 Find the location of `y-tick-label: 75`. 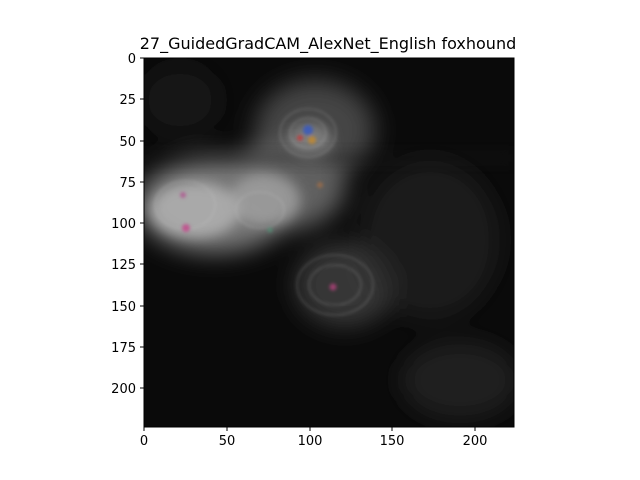

y-tick-label: 75 is located at coordinates (127, 183).